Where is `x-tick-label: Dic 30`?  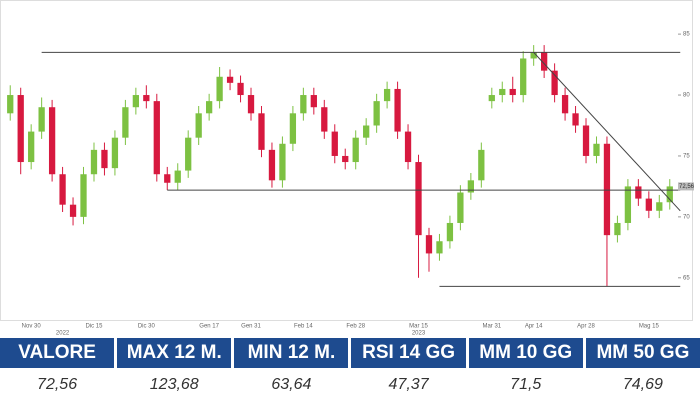 x-tick-label: Dic 30 is located at coordinates (147, 327).